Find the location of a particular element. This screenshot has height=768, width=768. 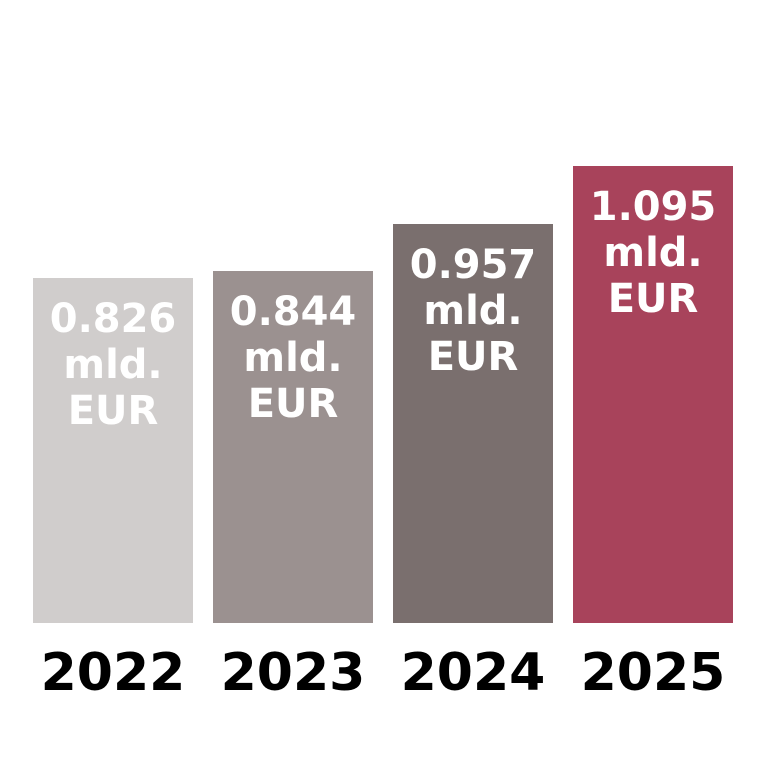

value-label: 1.095 mld. EUR is located at coordinates (653, 253).